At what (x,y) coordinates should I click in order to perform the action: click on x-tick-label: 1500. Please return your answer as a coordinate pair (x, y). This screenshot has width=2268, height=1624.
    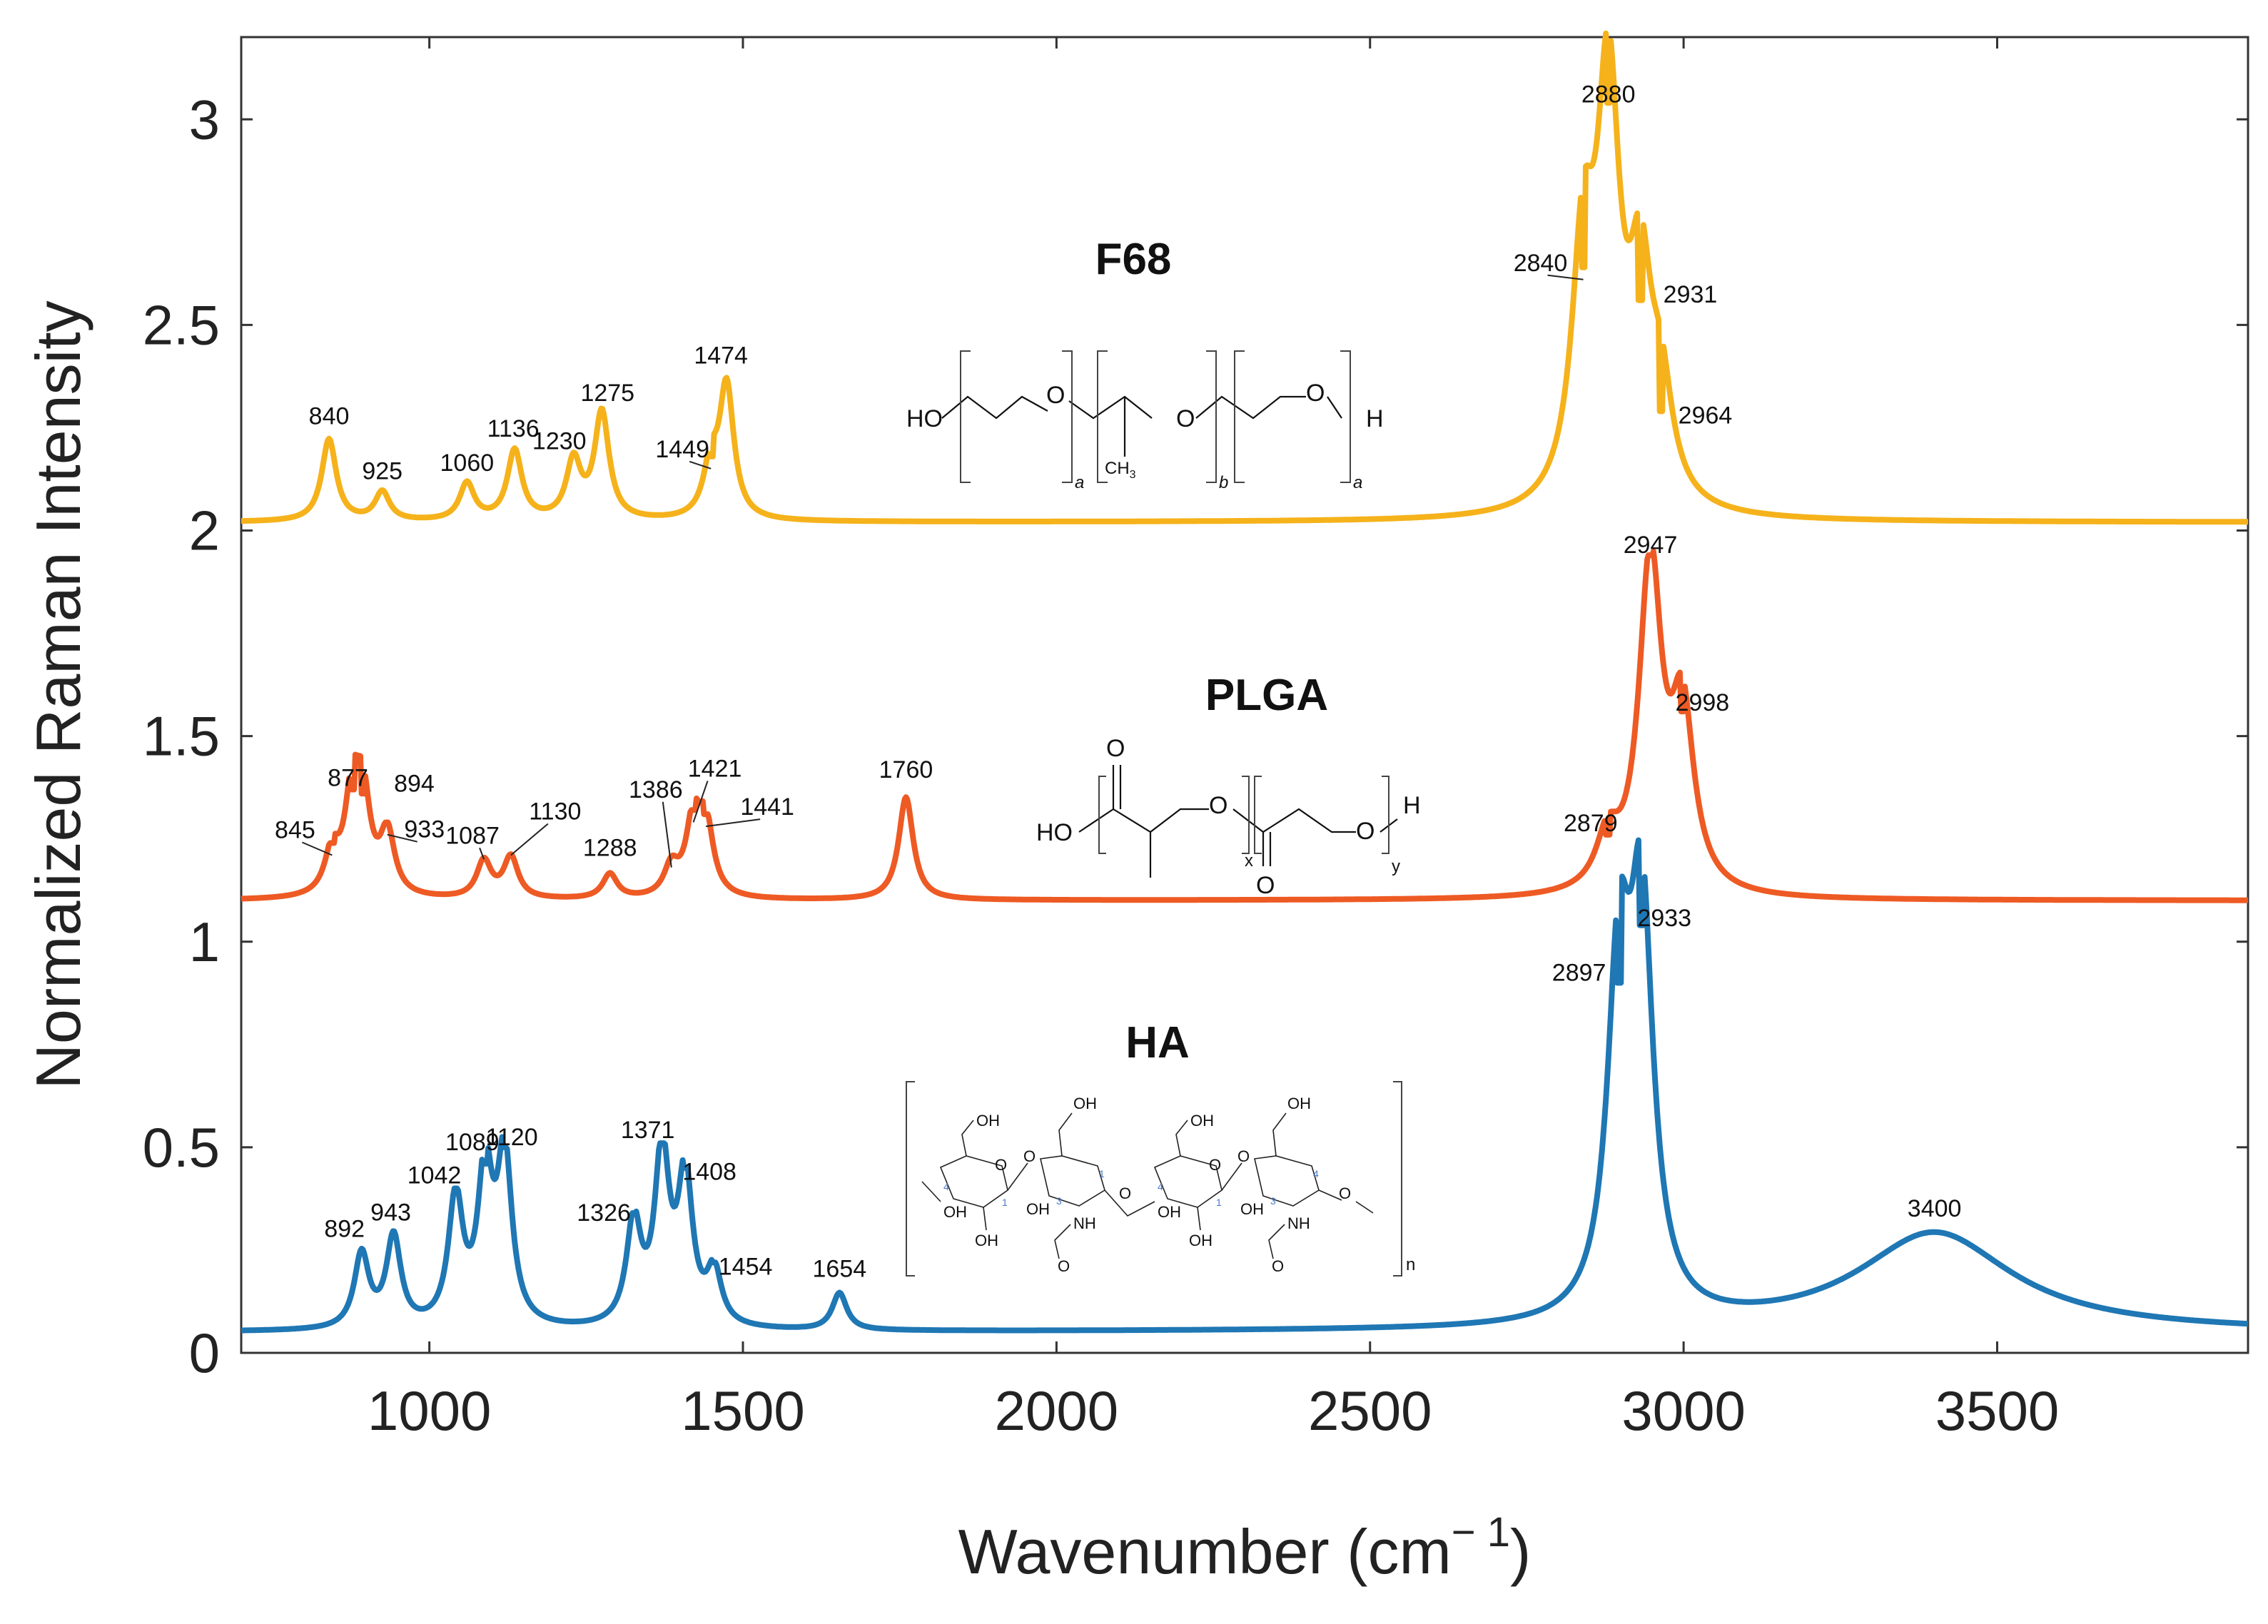
    Looking at the image, I should click on (743, 1410).